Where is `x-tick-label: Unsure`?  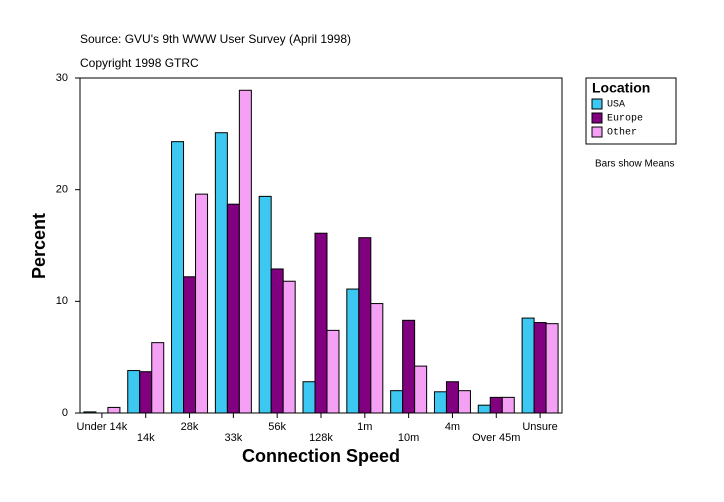
x-tick-label: Unsure is located at coordinates (539, 427).